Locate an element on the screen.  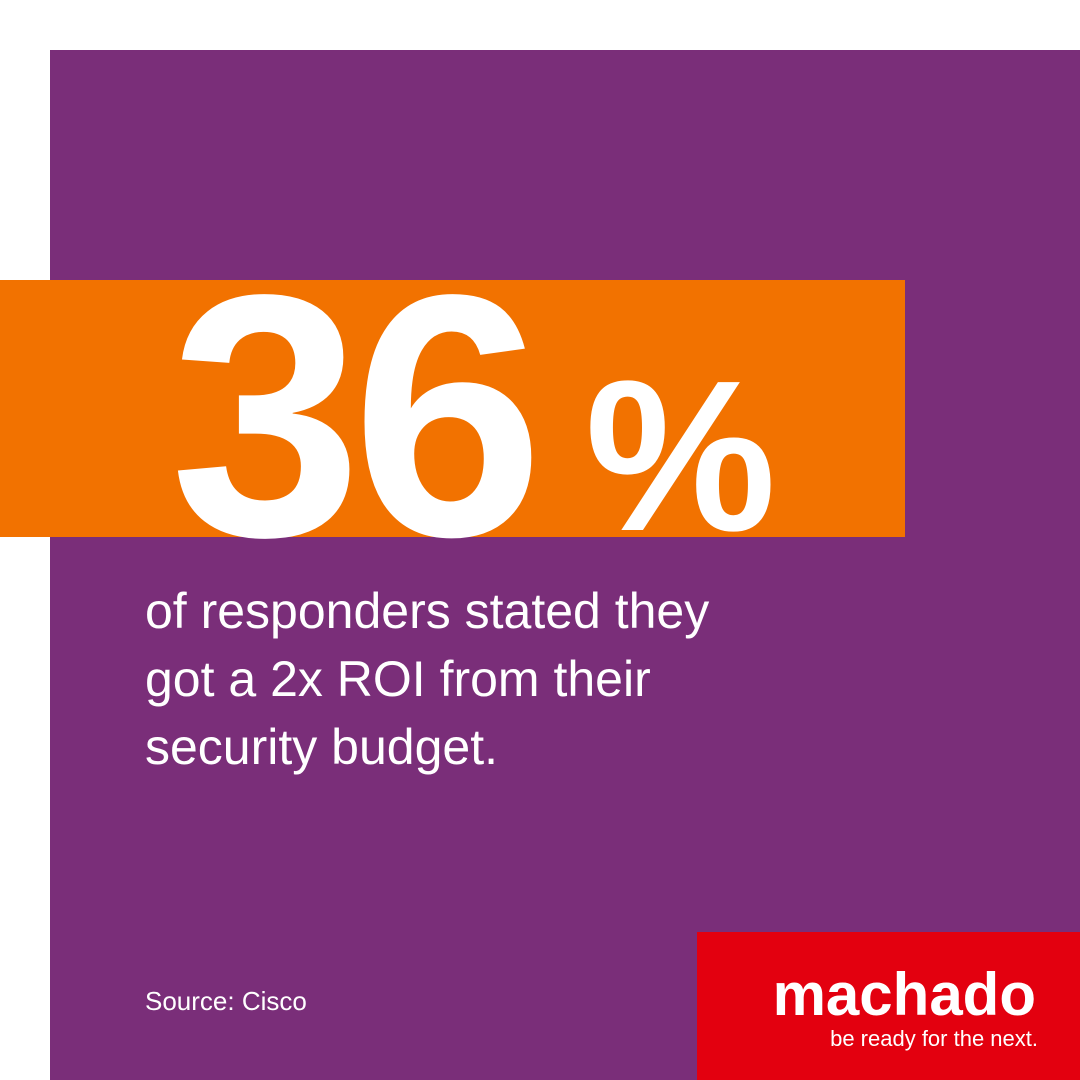
description-line: of responders stated they is located at coordinates (427, 611).